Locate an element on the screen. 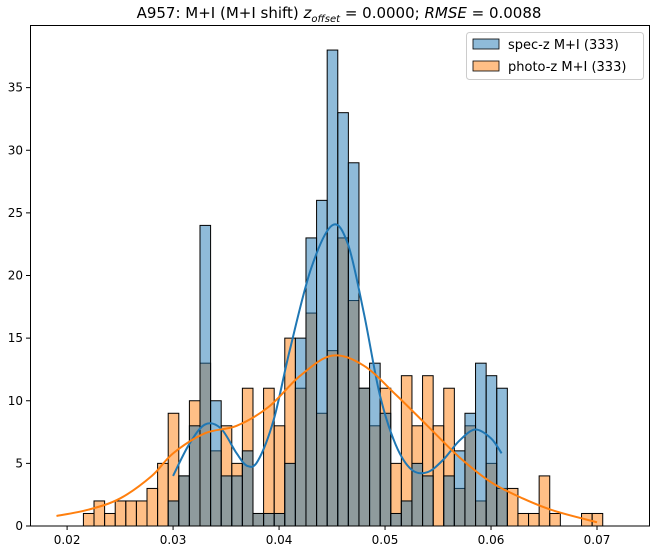 The width and height of the screenshot is (651, 556). y-tick-label: 0 is located at coordinates (19, 526).